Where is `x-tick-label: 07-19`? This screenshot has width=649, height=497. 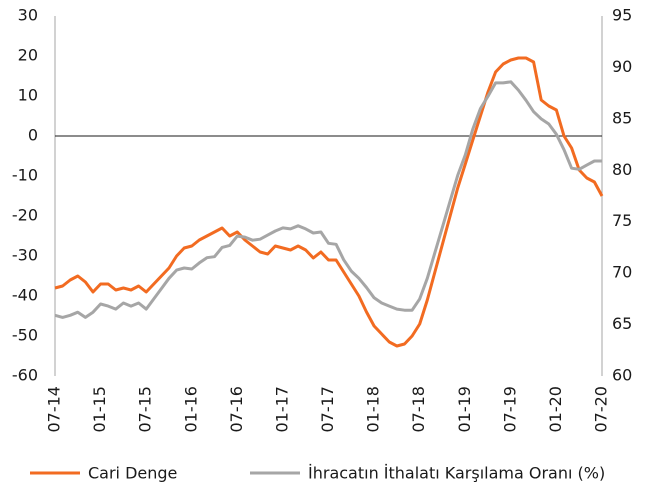
x-tick-label: 07-19 is located at coordinates (509, 409).